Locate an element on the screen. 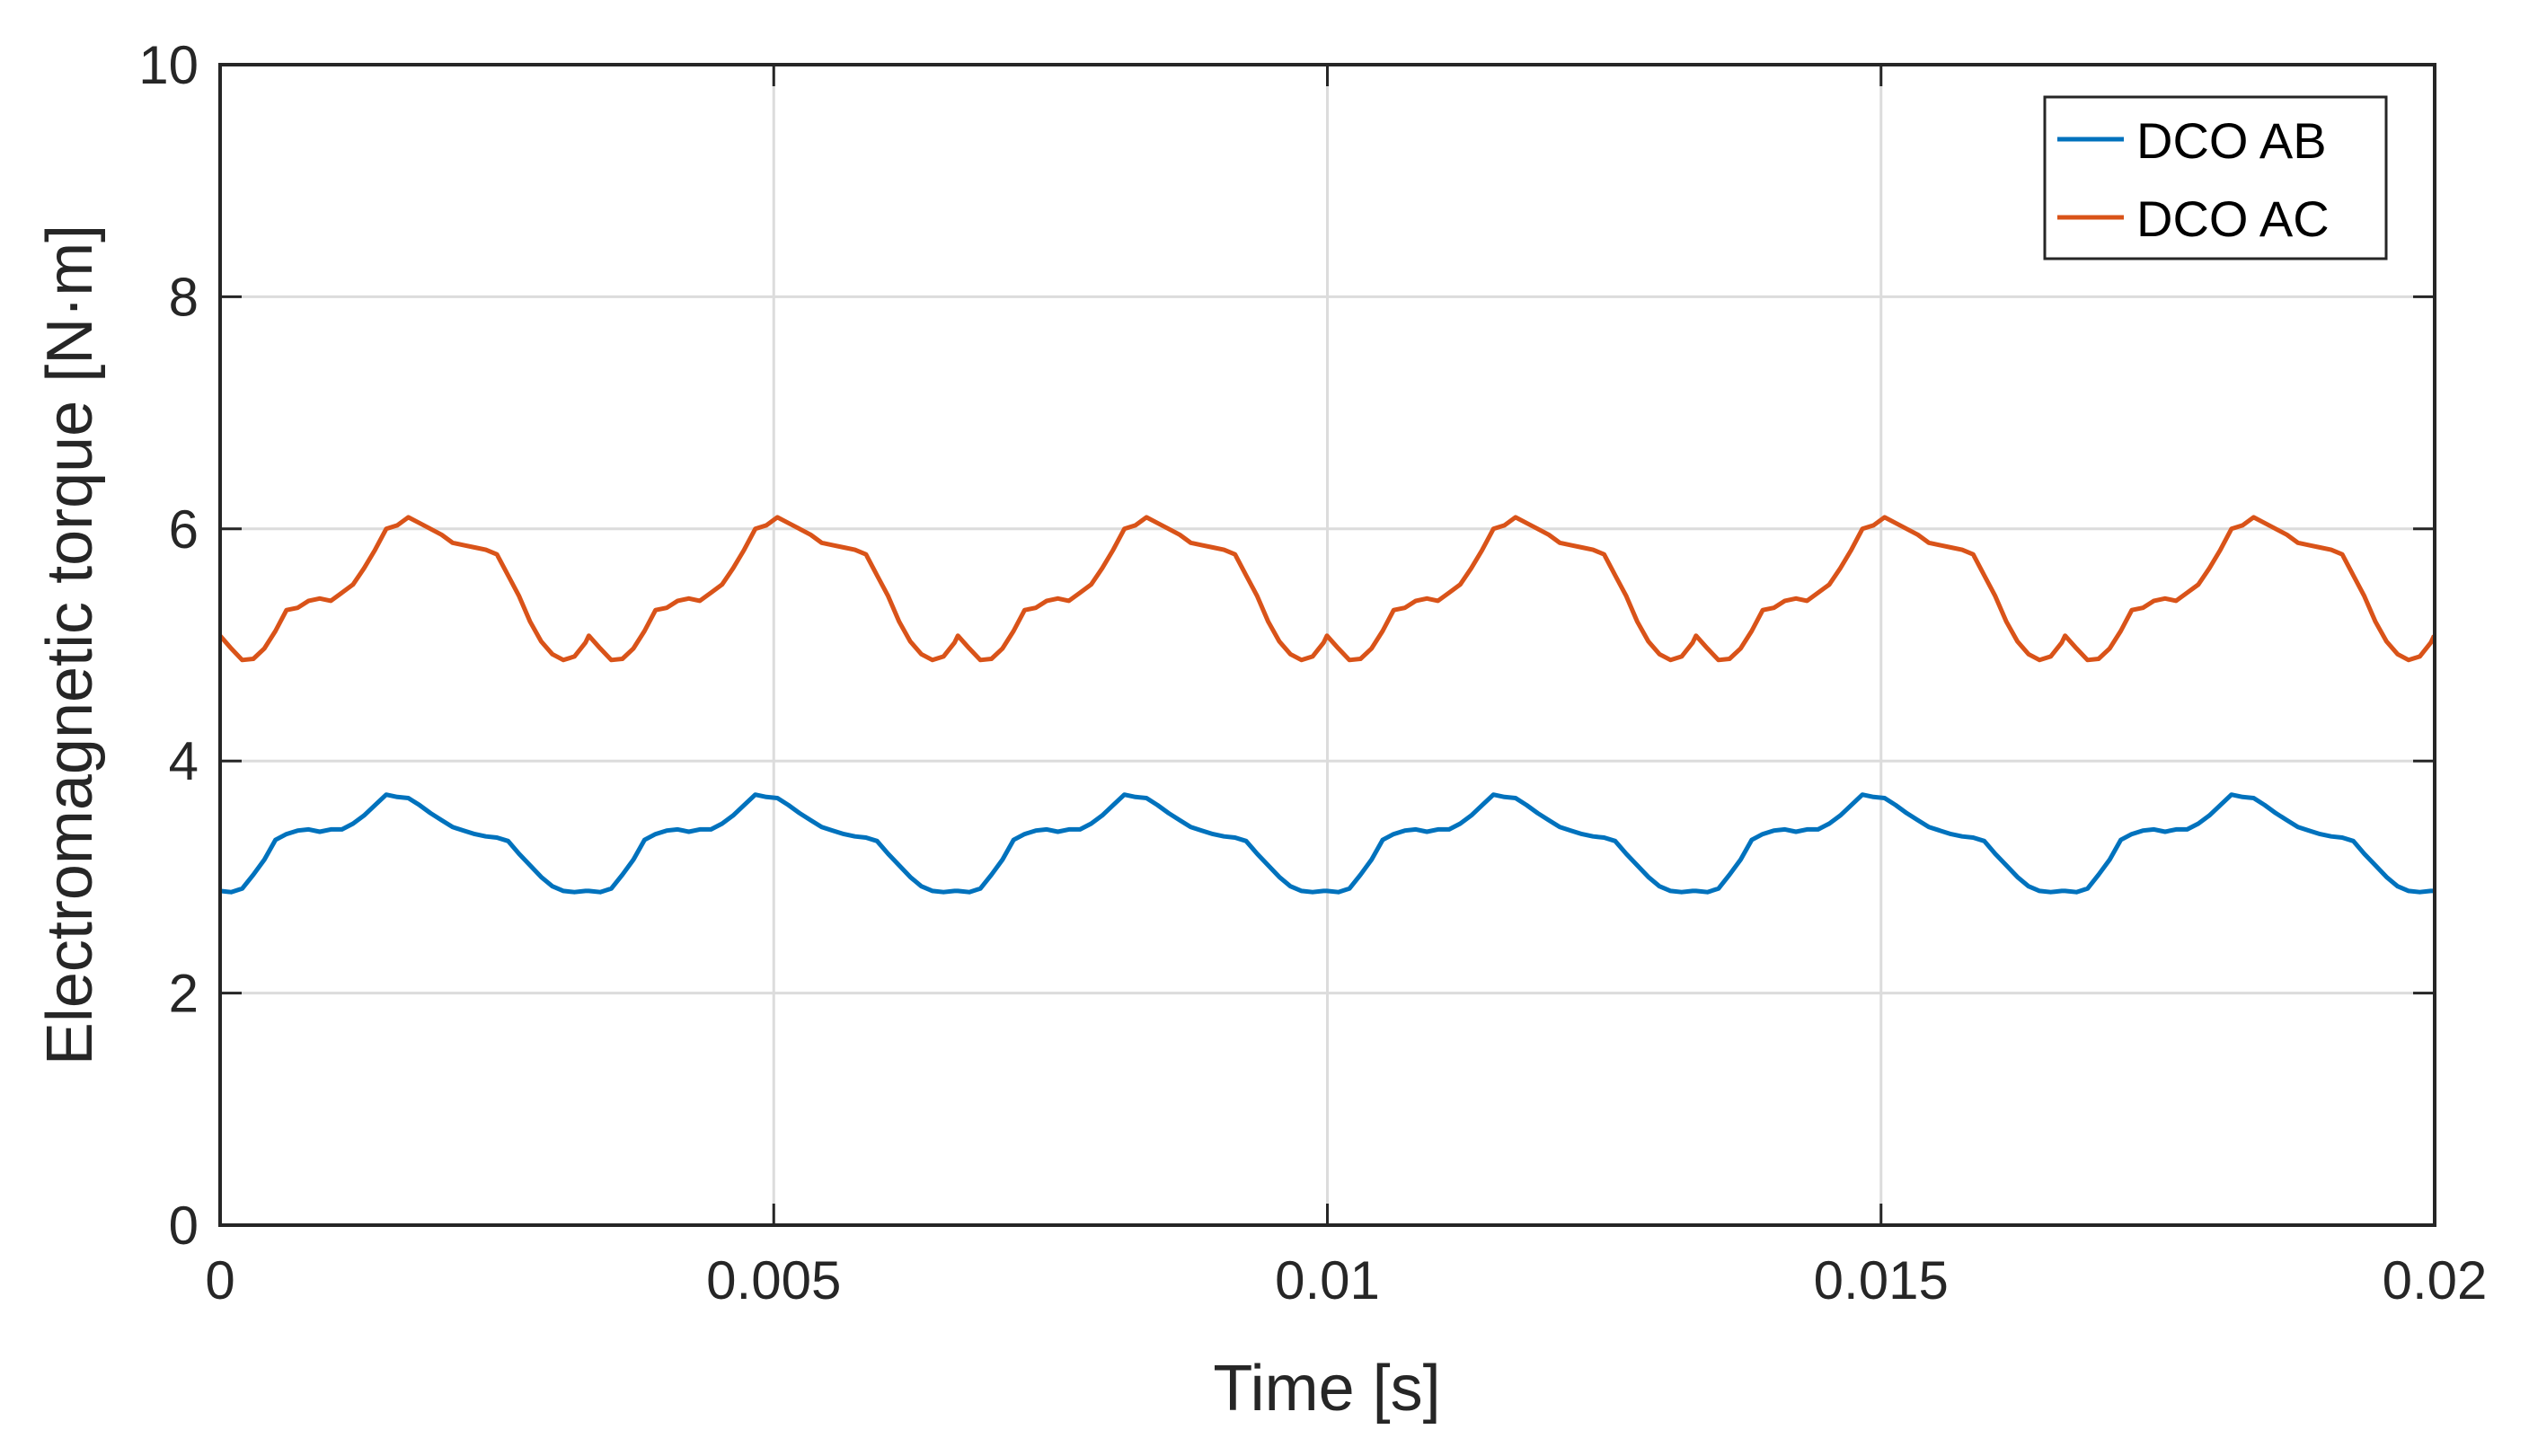  series-line-dco-ac is located at coordinates (1327, 589).